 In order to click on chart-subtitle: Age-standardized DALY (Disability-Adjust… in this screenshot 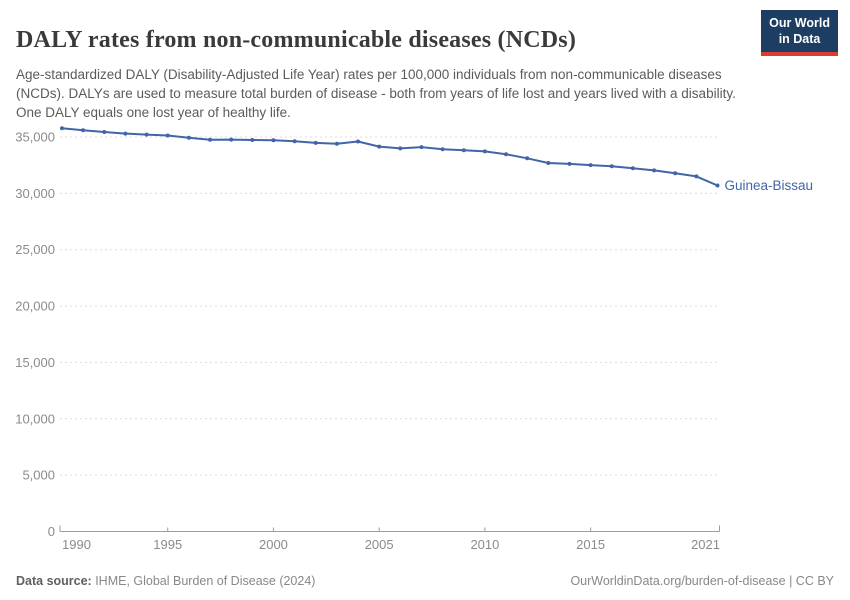, I will do `click(376, 93)`.